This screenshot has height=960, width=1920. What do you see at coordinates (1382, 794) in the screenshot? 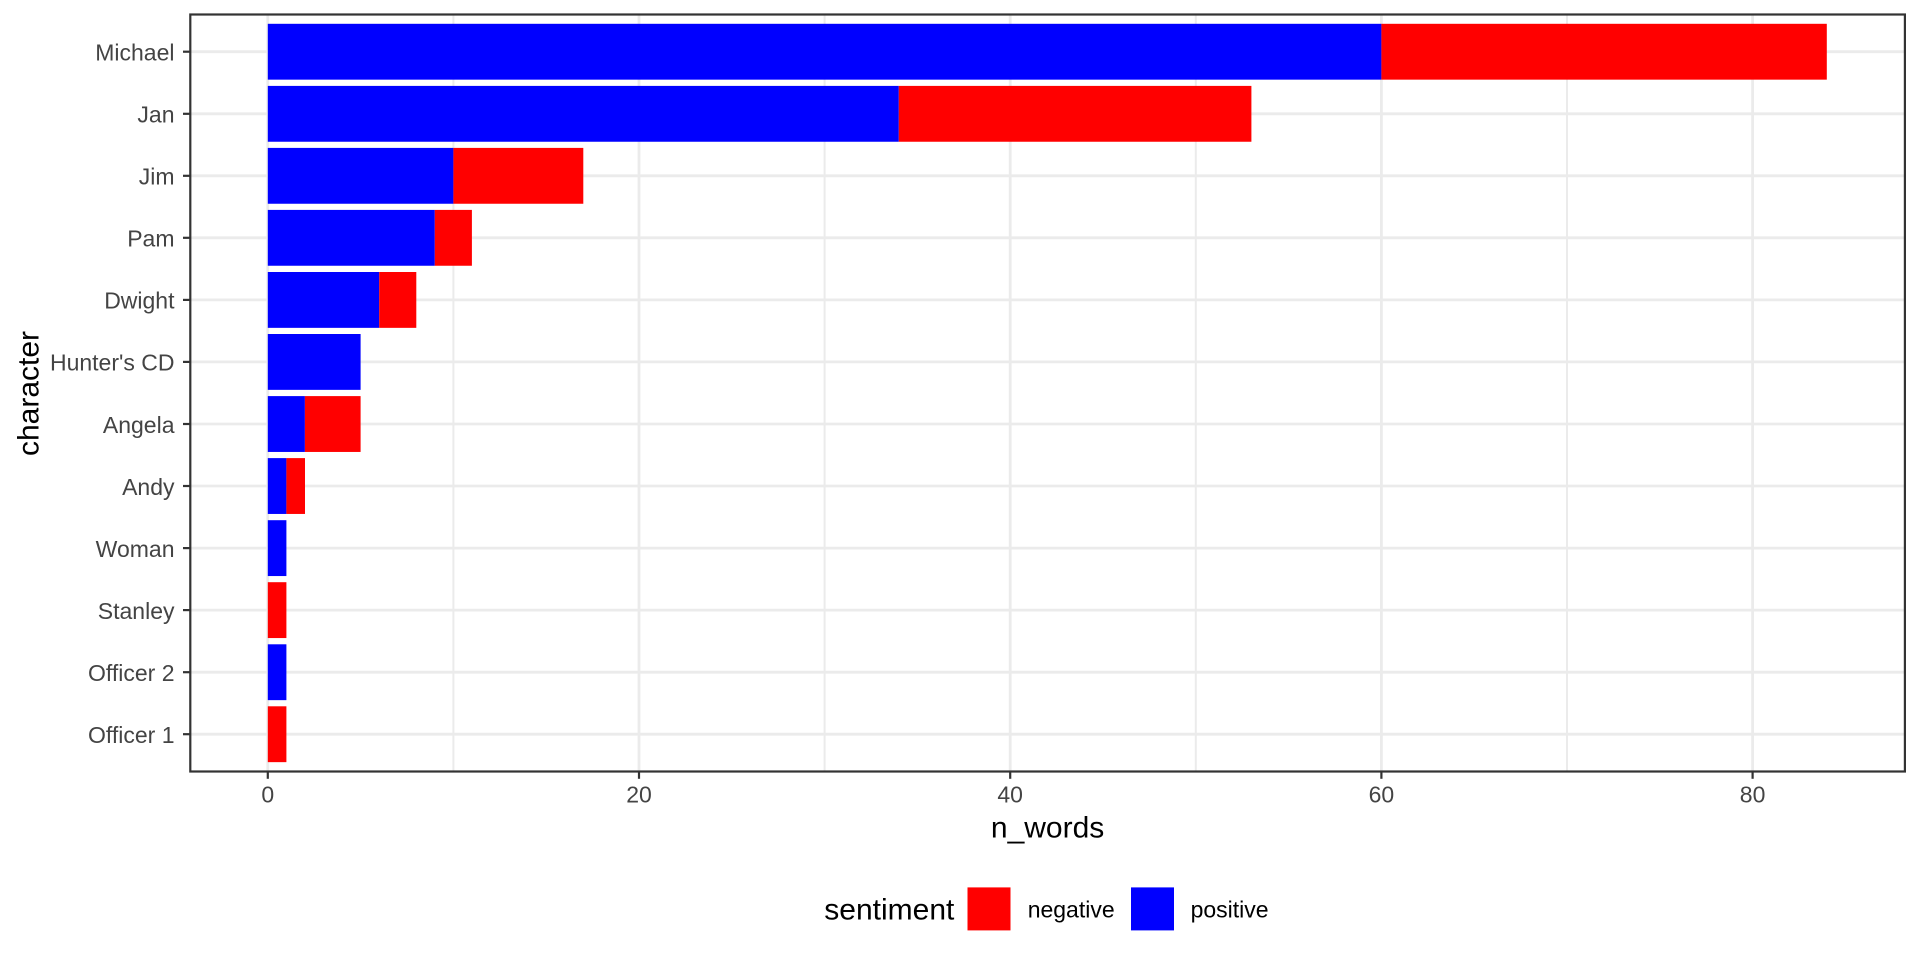
I see `svg-text: 60` at bounding box center [1382, 794].